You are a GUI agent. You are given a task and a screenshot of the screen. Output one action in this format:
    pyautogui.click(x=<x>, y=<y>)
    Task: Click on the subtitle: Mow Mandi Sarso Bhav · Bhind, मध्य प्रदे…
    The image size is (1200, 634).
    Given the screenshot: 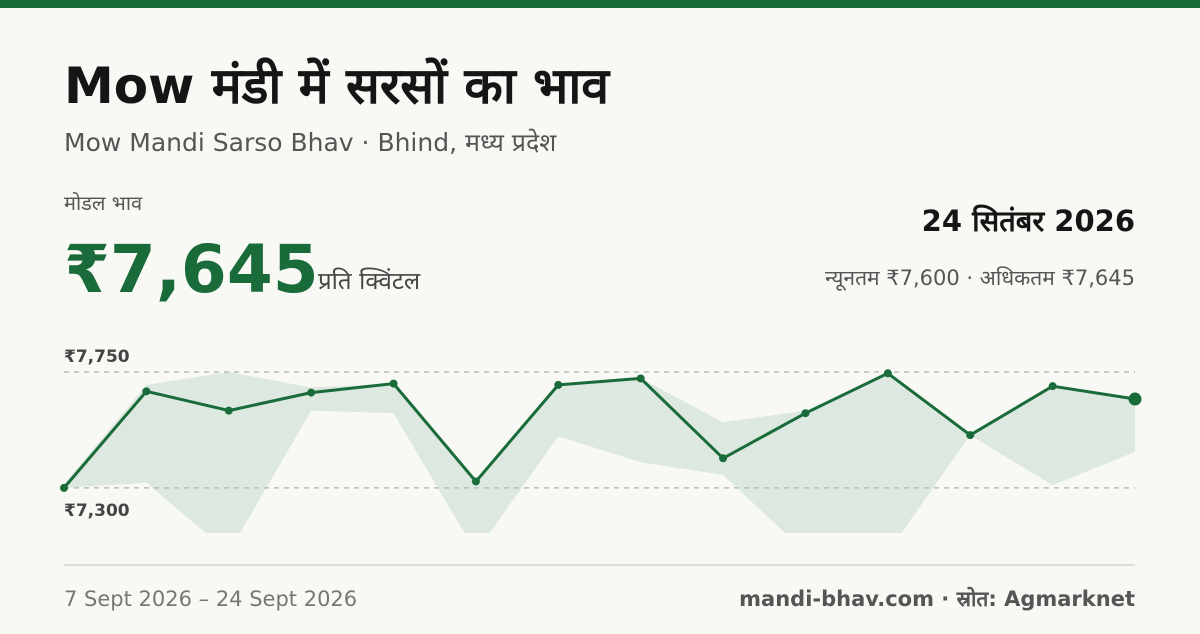 What is the action you would take?
    pyautogui.click(x=310, y=142)
    